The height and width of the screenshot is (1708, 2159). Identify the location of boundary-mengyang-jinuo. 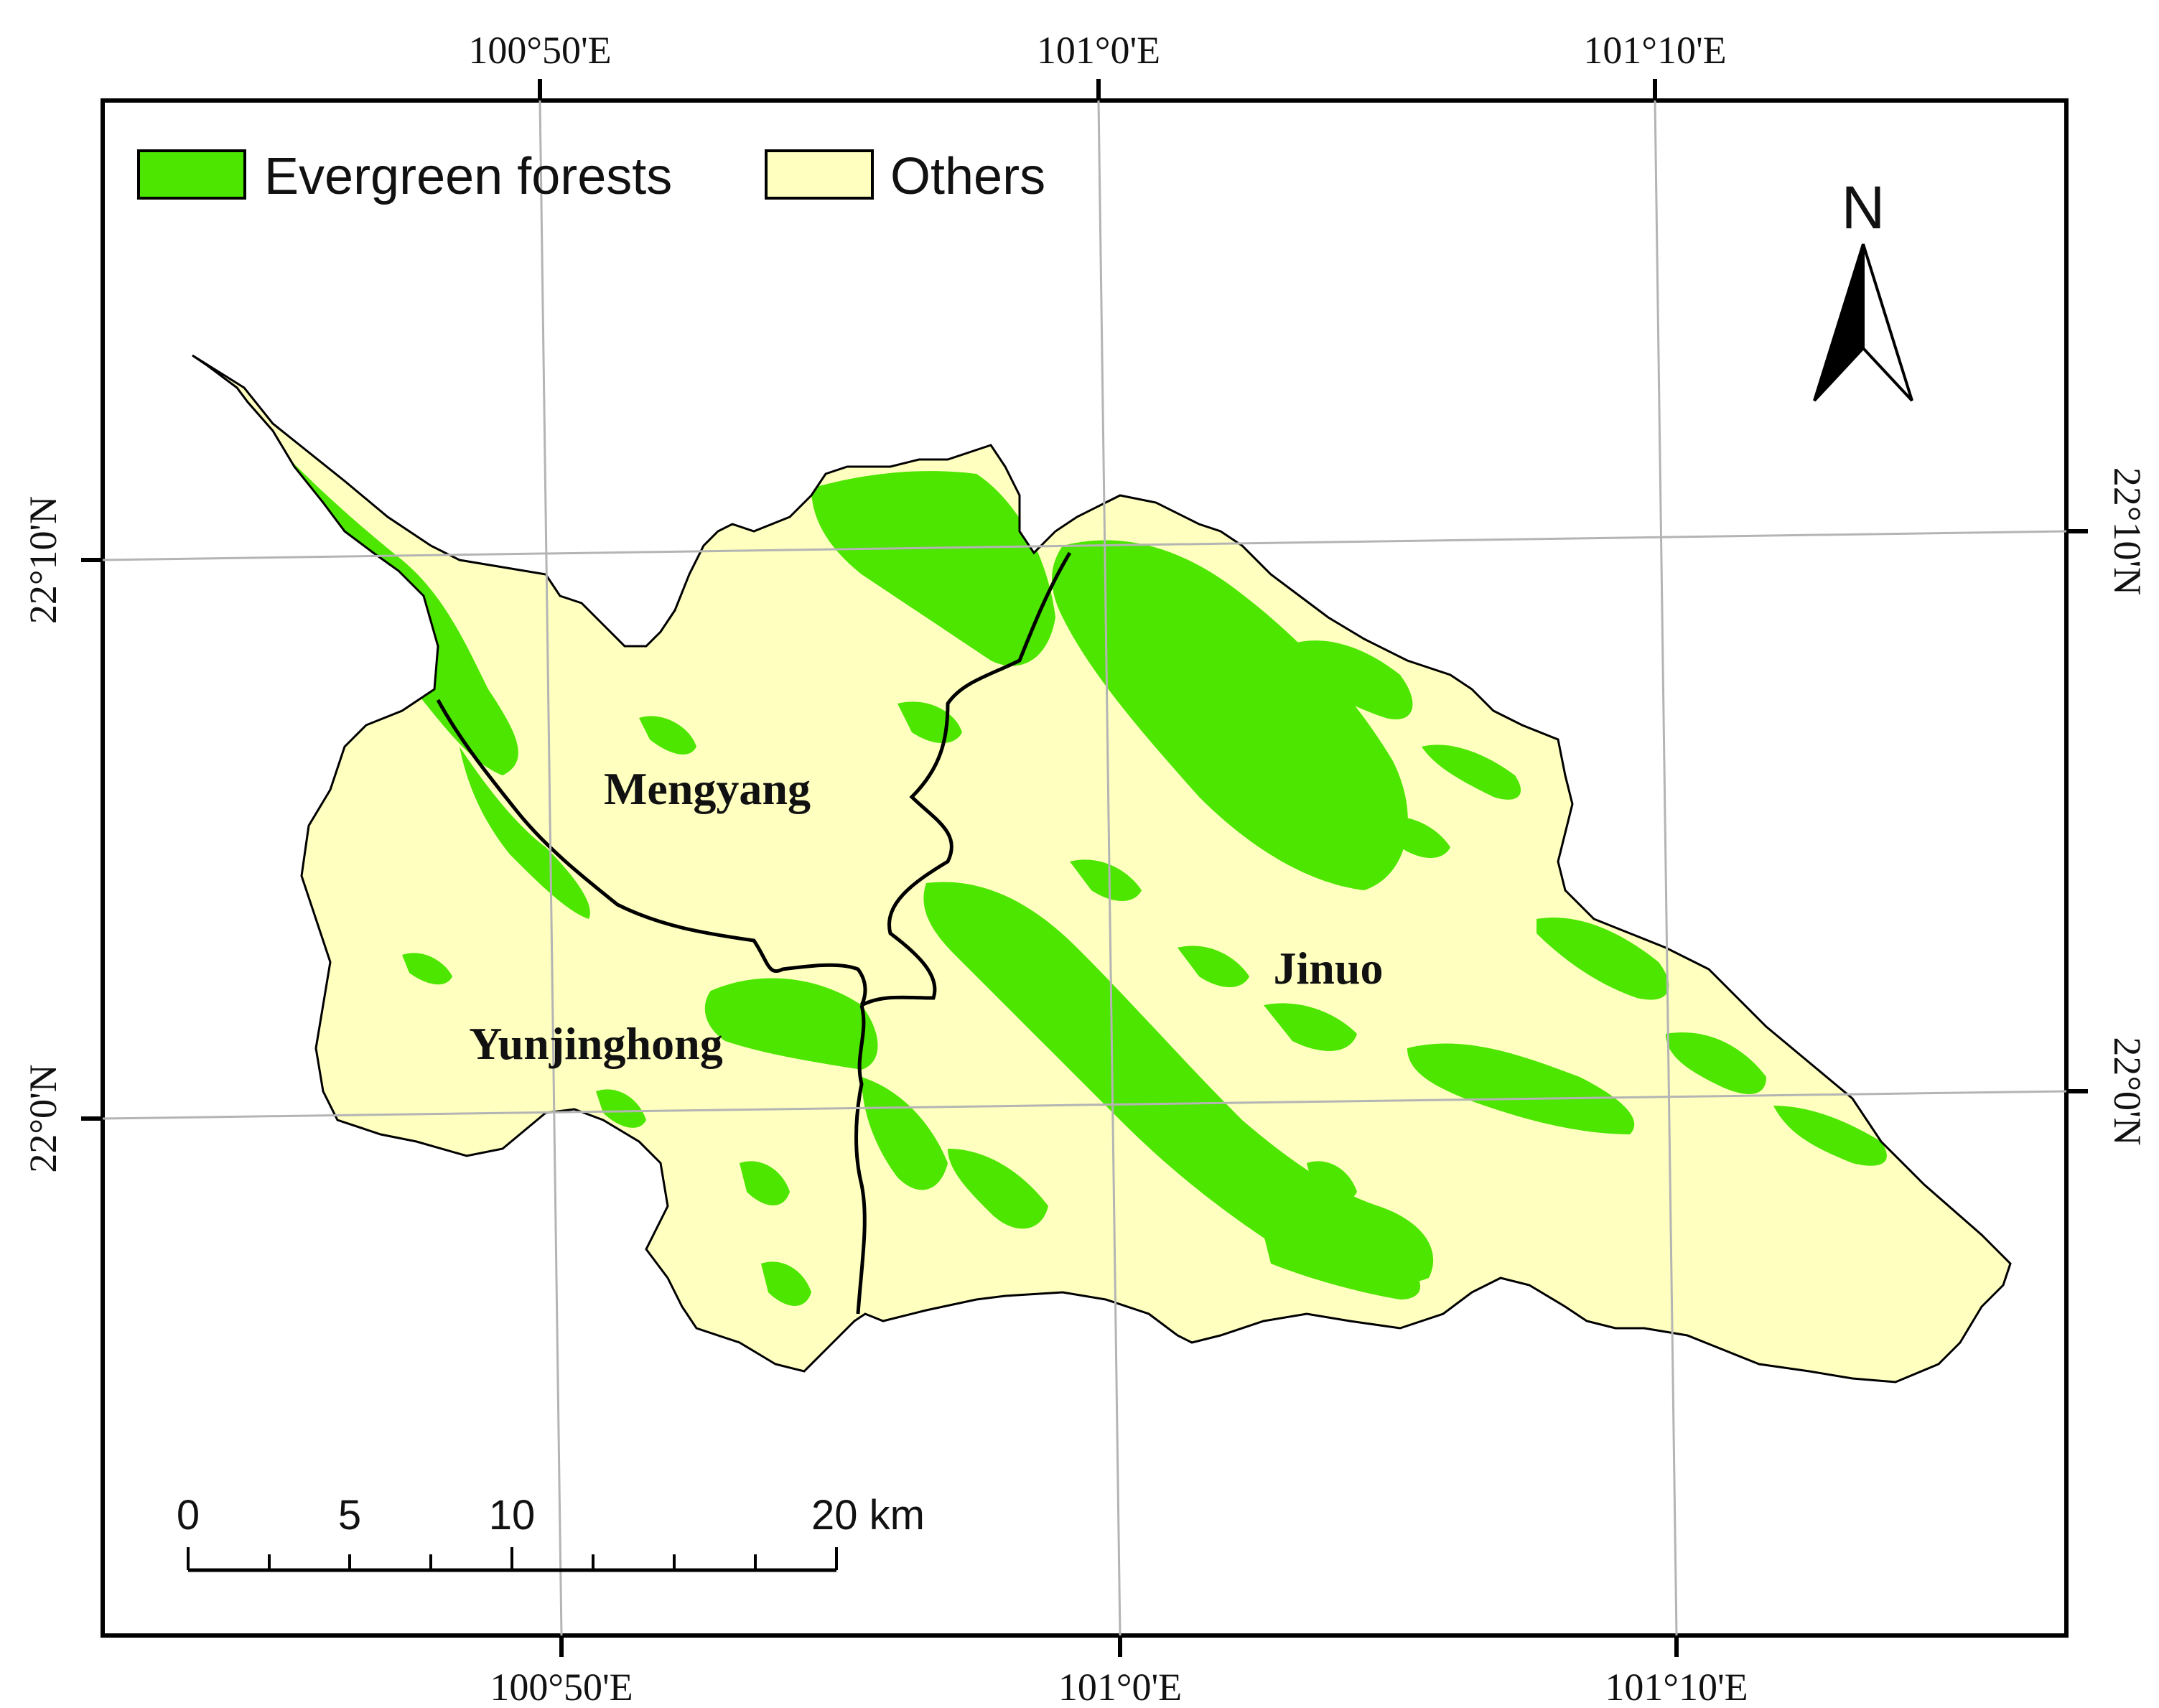
(966, 779).